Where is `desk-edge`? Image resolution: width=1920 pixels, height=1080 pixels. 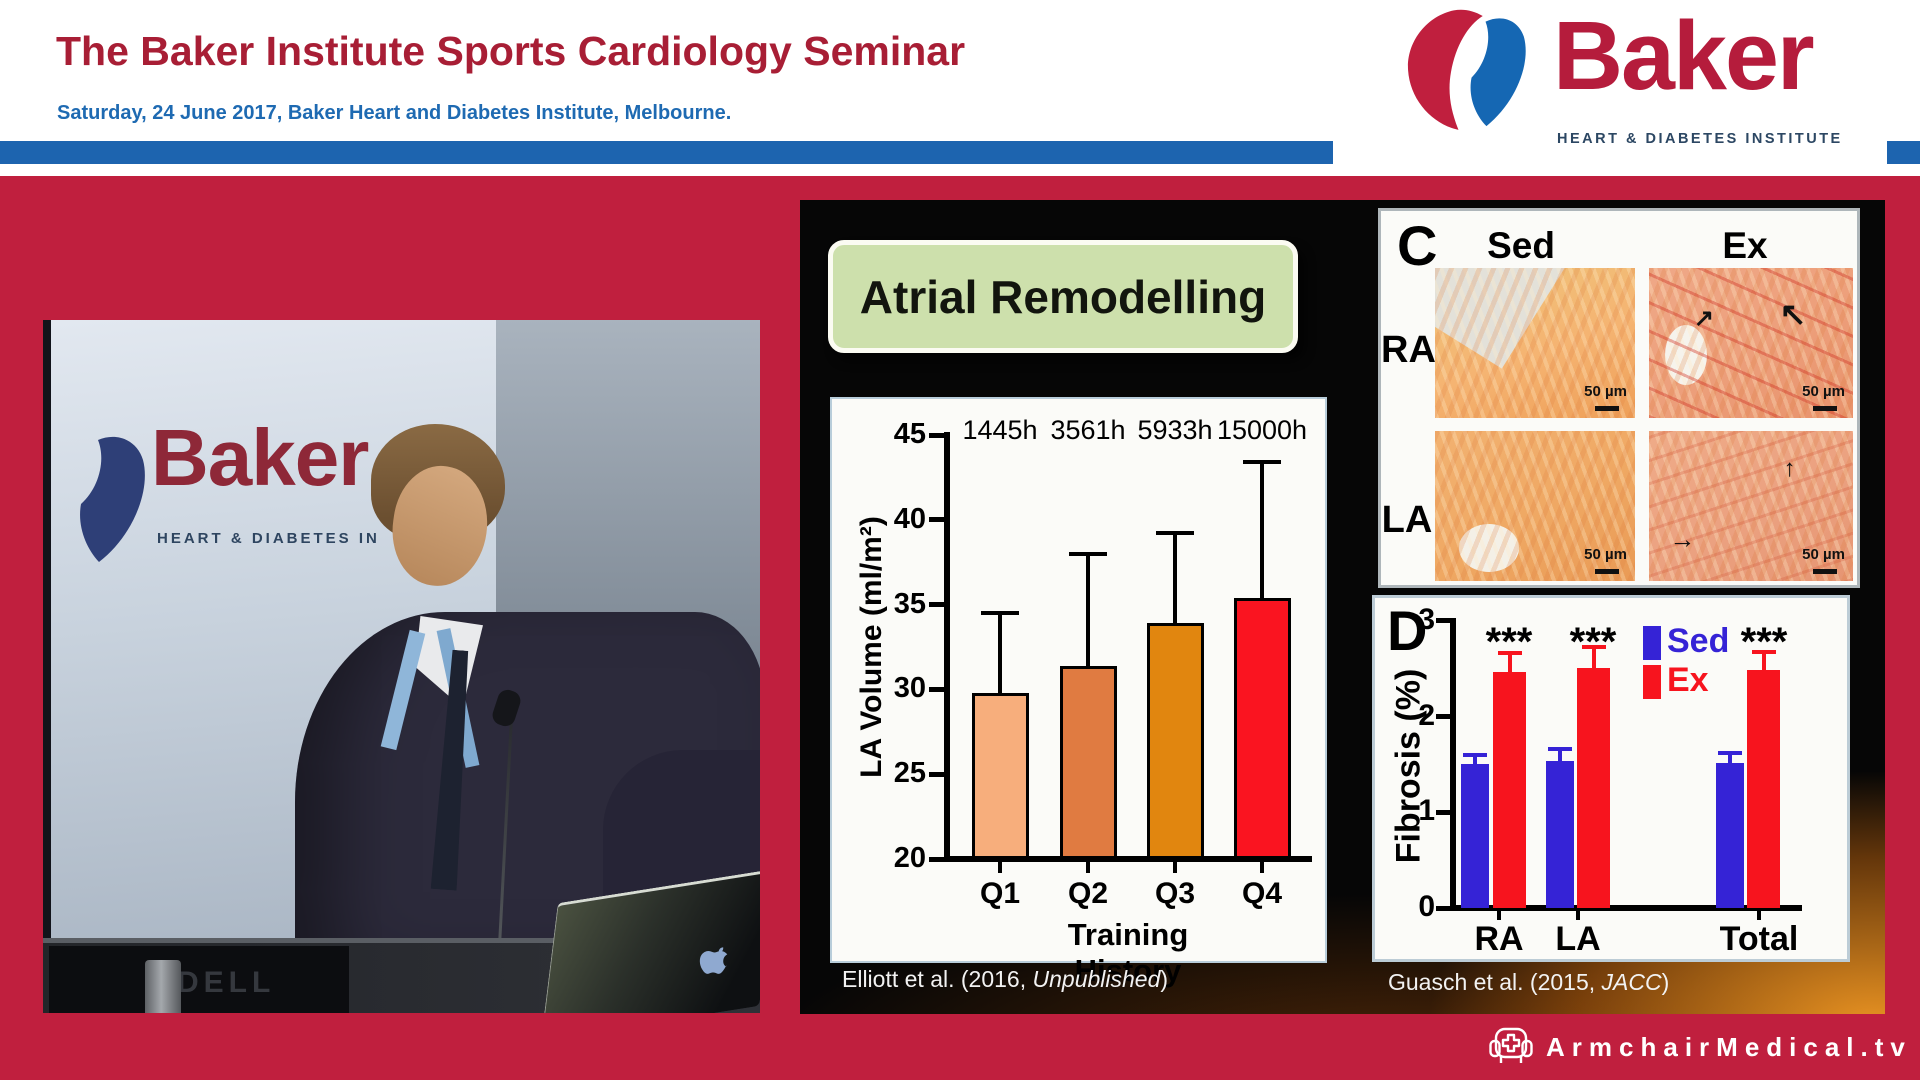
desk-edge is located at coordinates (401, 940).